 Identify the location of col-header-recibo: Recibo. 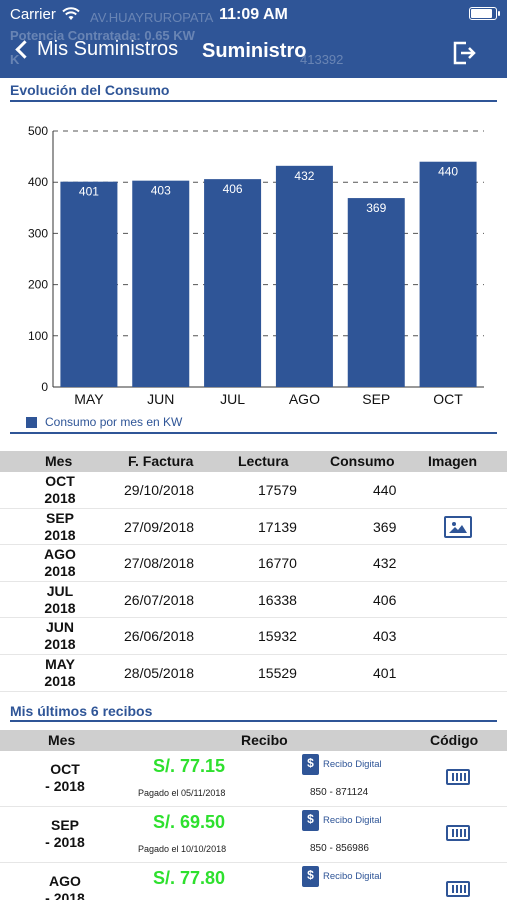
(264, 740).